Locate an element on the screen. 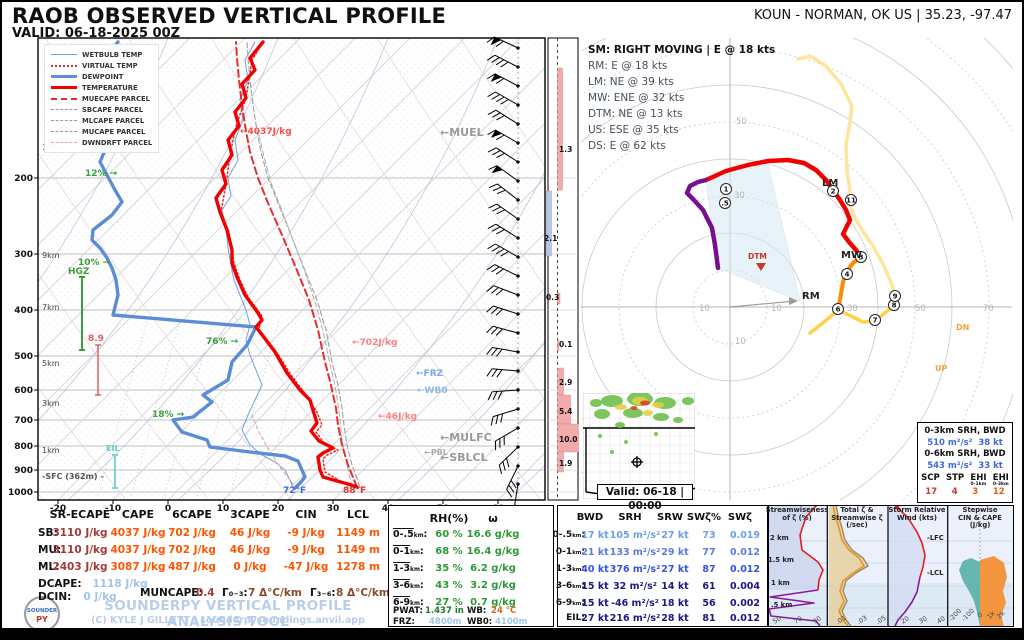  table-cell: 1-3km: is located at coordinates (408, 568).